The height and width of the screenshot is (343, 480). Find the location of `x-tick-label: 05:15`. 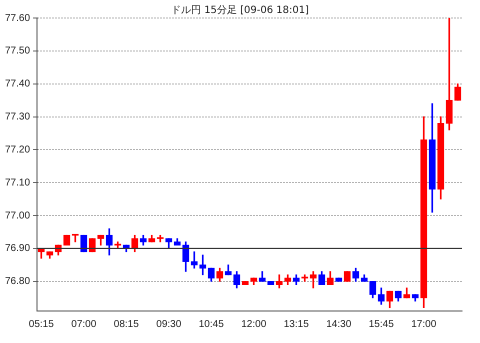

x-tick-label: 05:15 is located at coordinates (41, 324).